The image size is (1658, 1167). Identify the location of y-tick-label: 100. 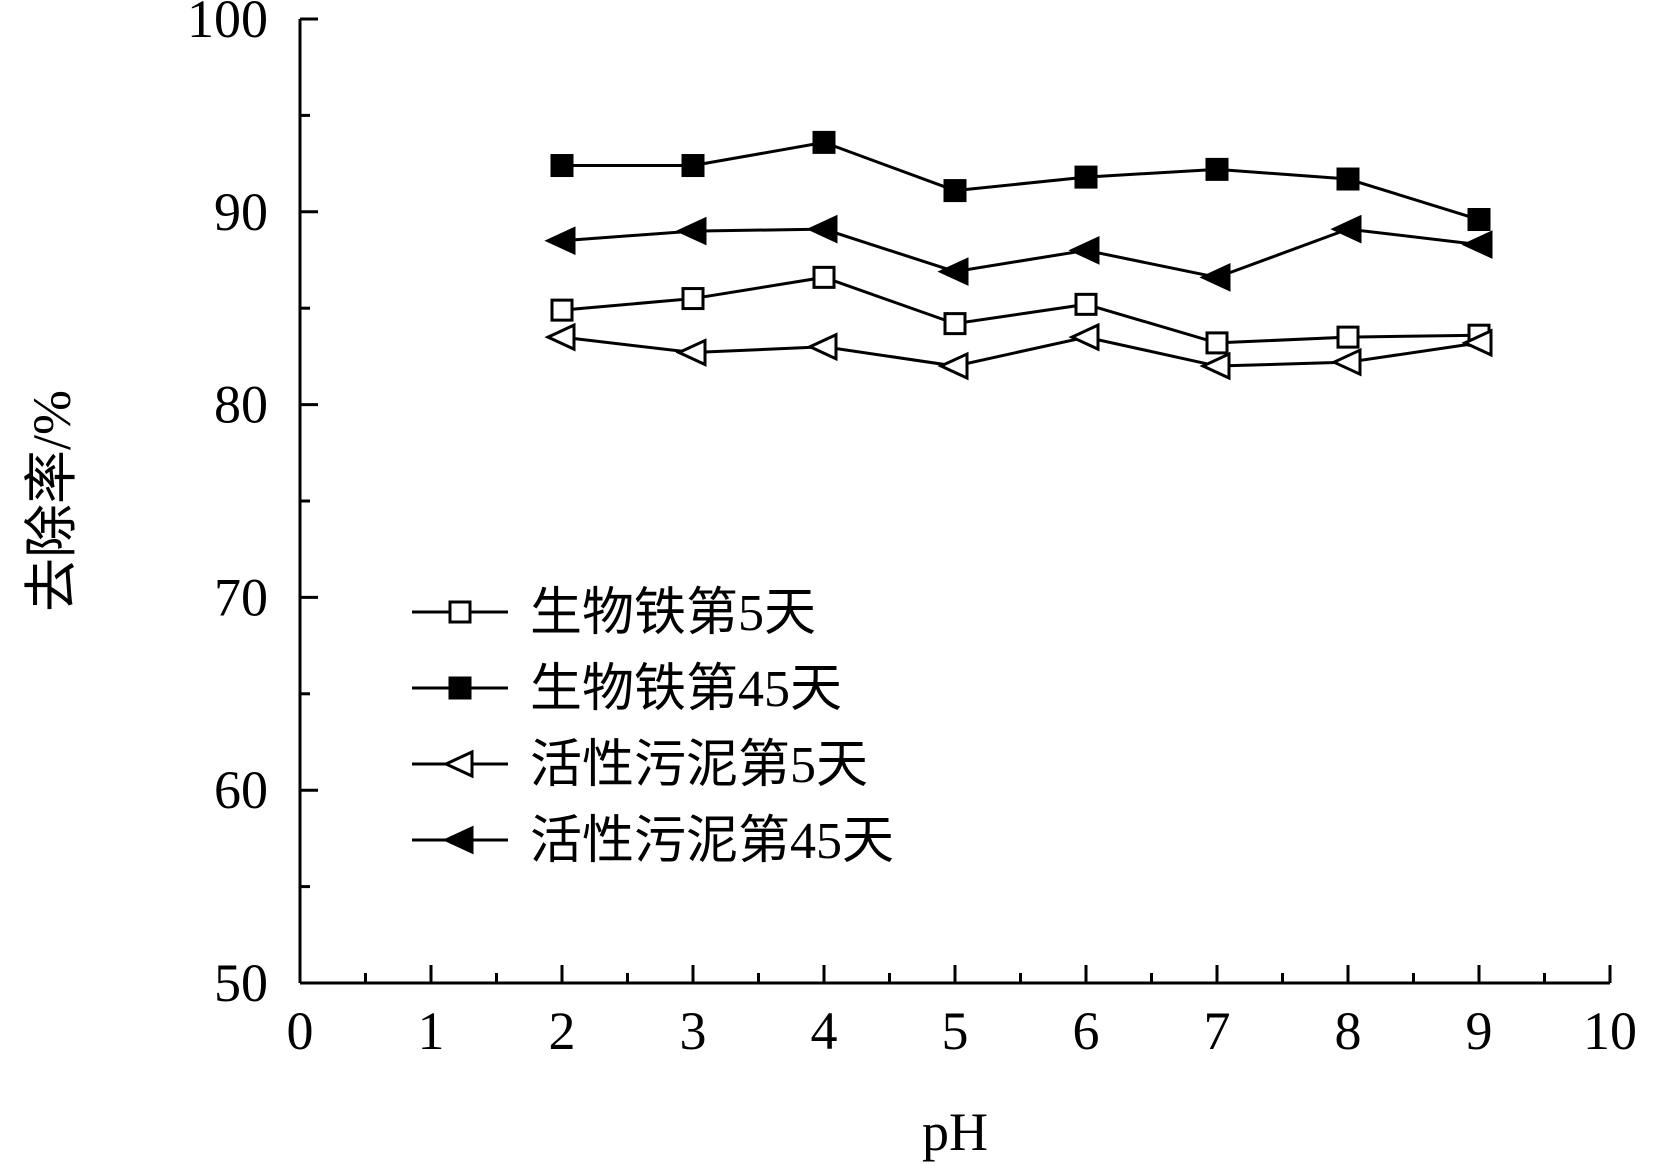
(227, 24).